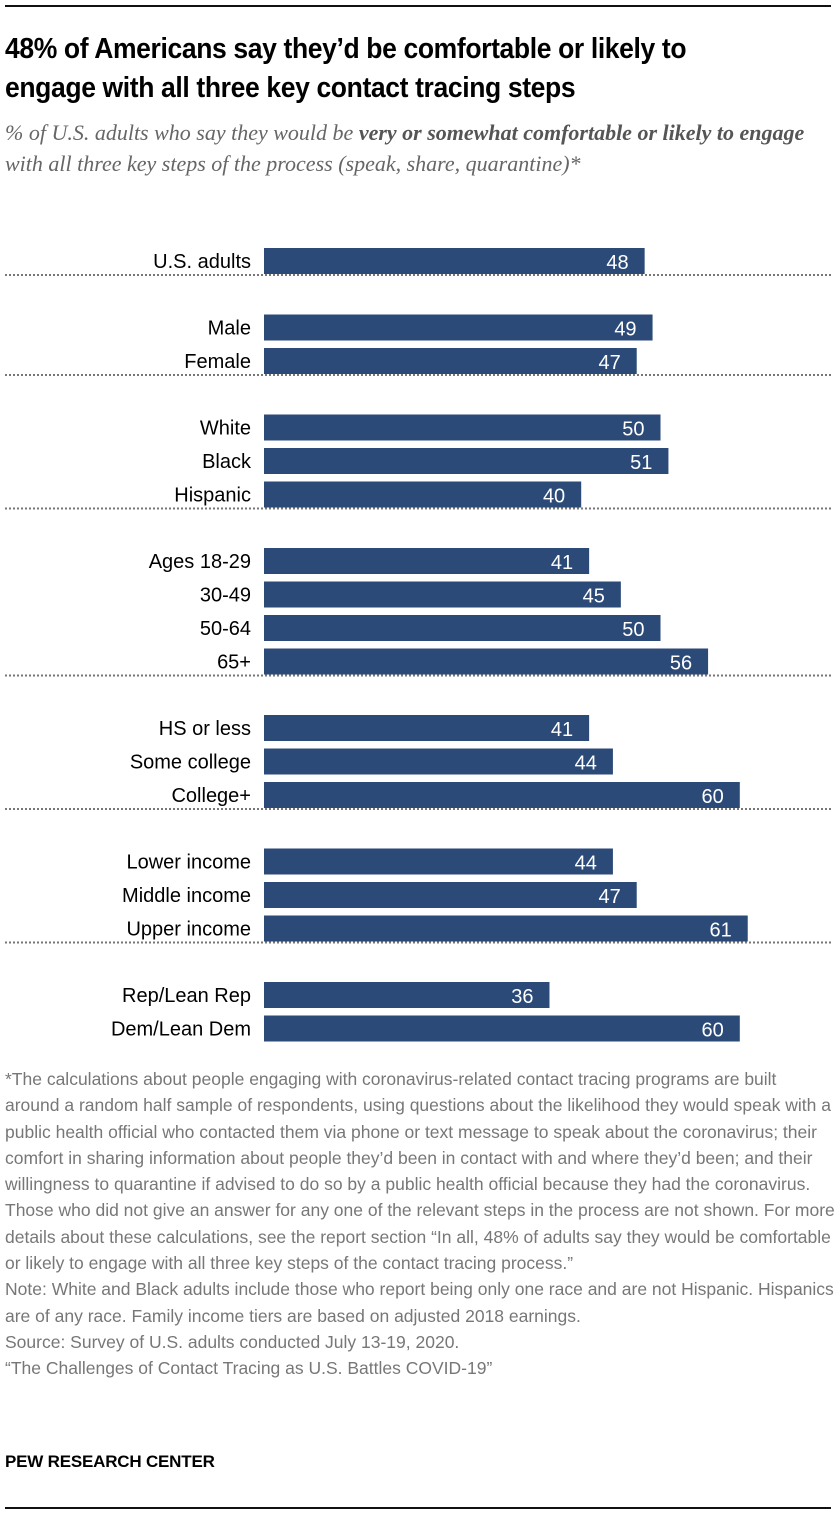 The width and height of the screenshot is (840, 1516). What do you see at coordinates (225, 629) in the screenshot?
I see `category-label: 50-64` at bounding box center [225, 629].